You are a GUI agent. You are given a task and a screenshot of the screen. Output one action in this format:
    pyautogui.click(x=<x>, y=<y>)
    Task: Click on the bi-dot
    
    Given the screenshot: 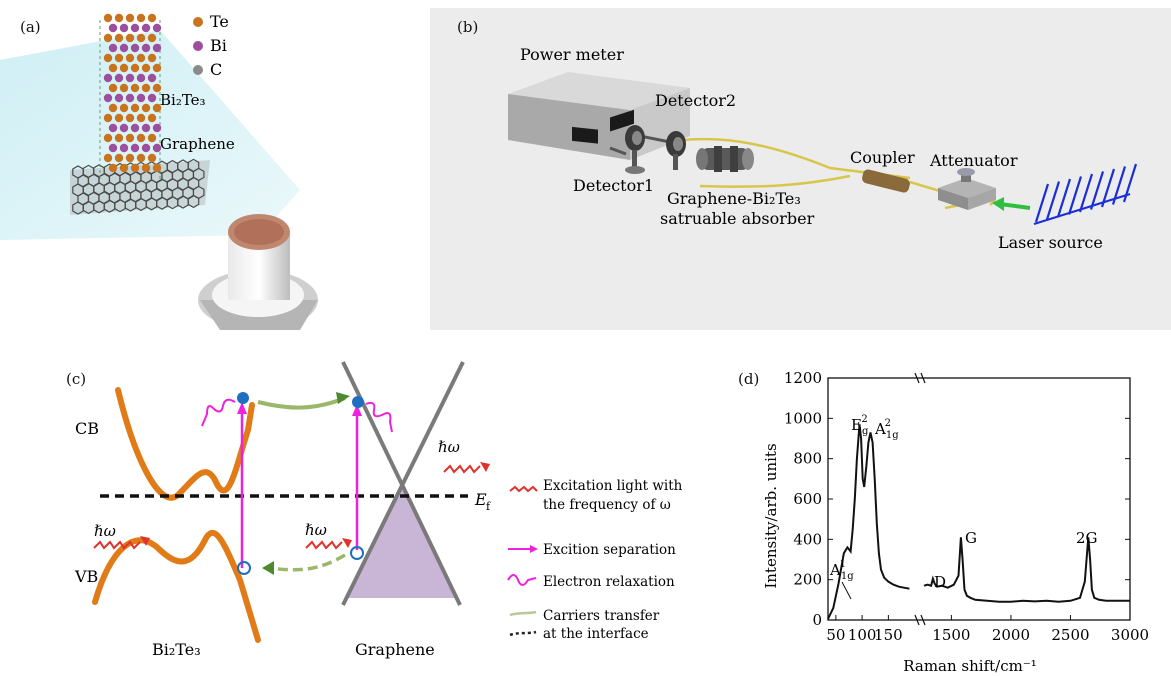 What is the action you would take?
    pyautogui.click(x=198, y=46)
    